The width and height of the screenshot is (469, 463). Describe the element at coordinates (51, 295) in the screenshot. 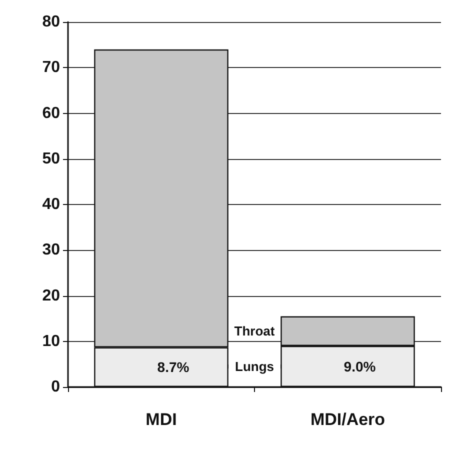

I see `y-tick-label: 20` at that location.